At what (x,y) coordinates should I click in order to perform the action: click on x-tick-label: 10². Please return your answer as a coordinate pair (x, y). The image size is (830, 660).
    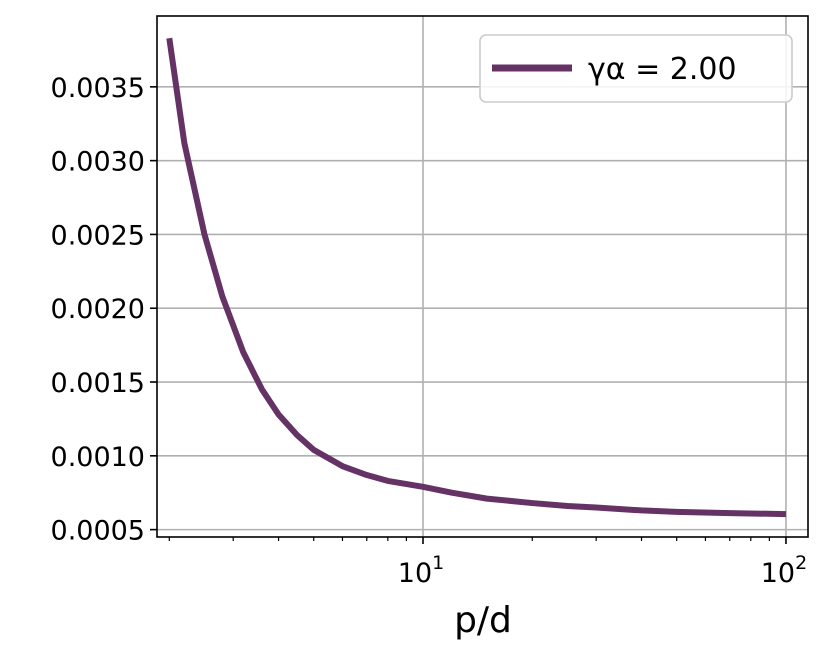
    Looking at the image, I should click on (784, 570).